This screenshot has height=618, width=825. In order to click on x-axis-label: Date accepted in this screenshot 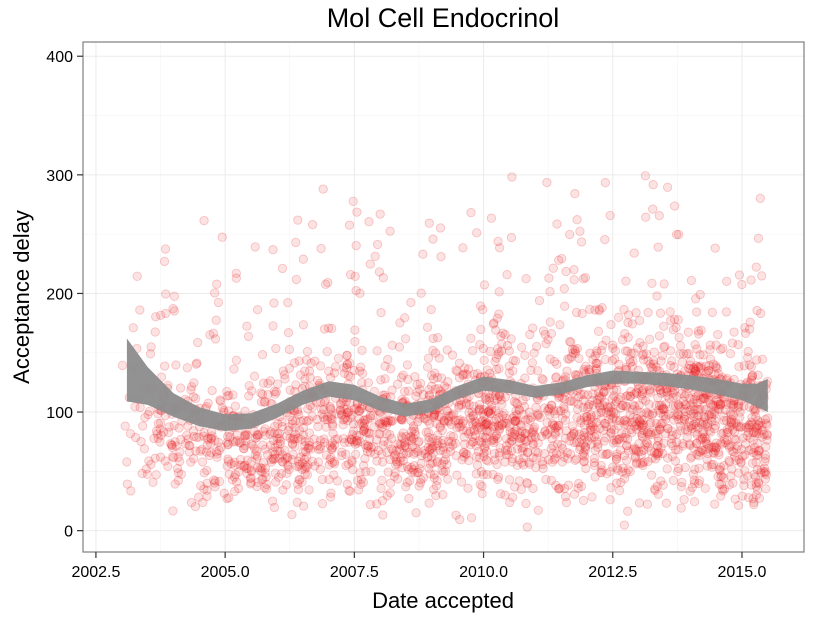, I will do `click(443, 600)`.